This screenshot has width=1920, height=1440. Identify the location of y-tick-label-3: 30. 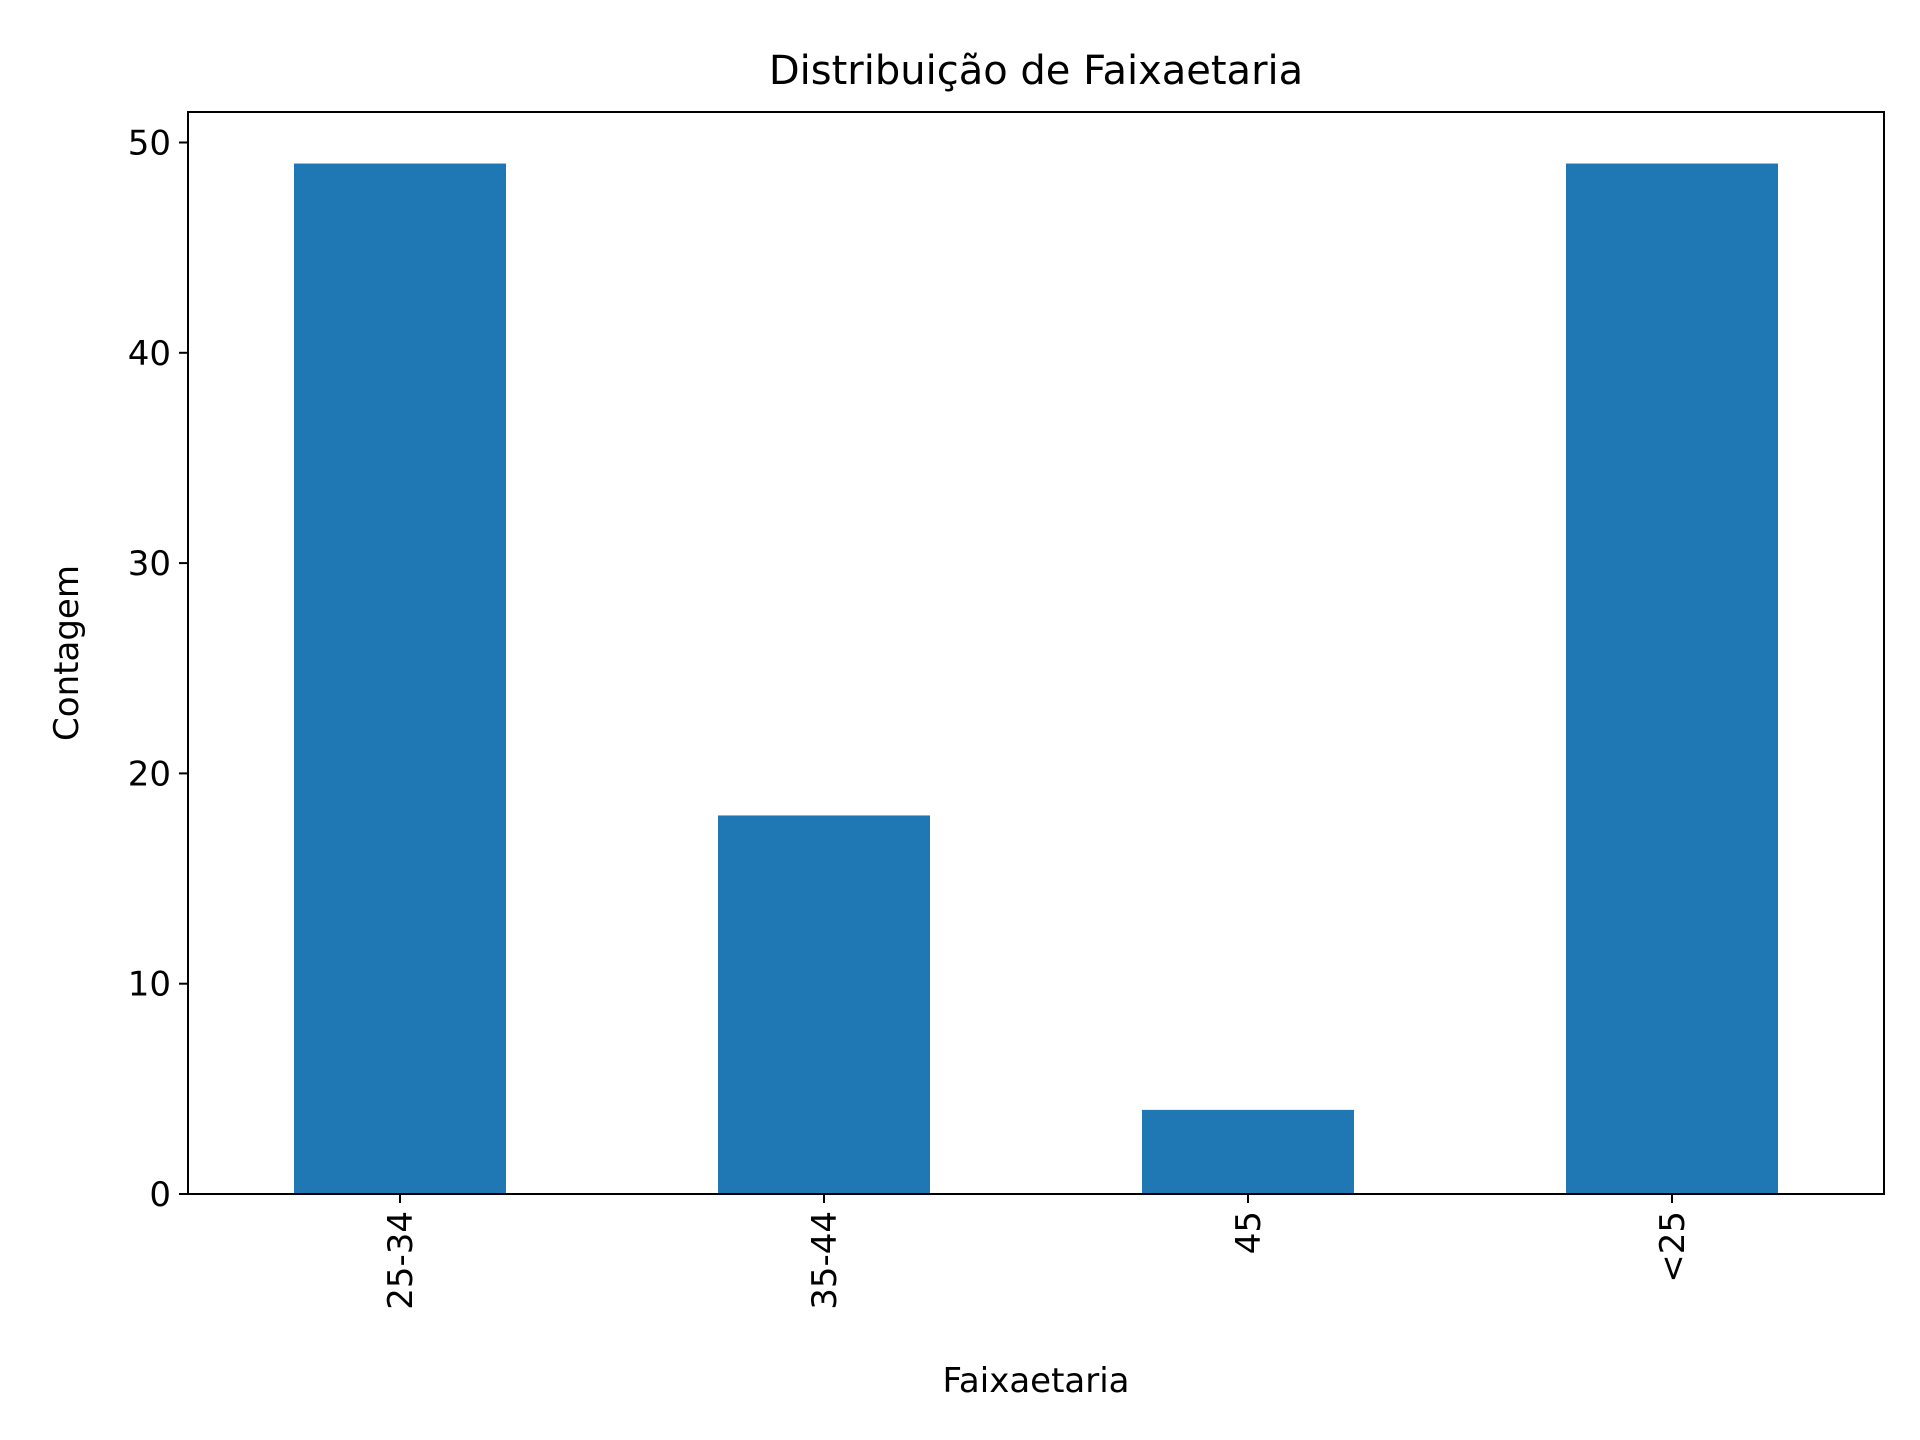
(149, 564).